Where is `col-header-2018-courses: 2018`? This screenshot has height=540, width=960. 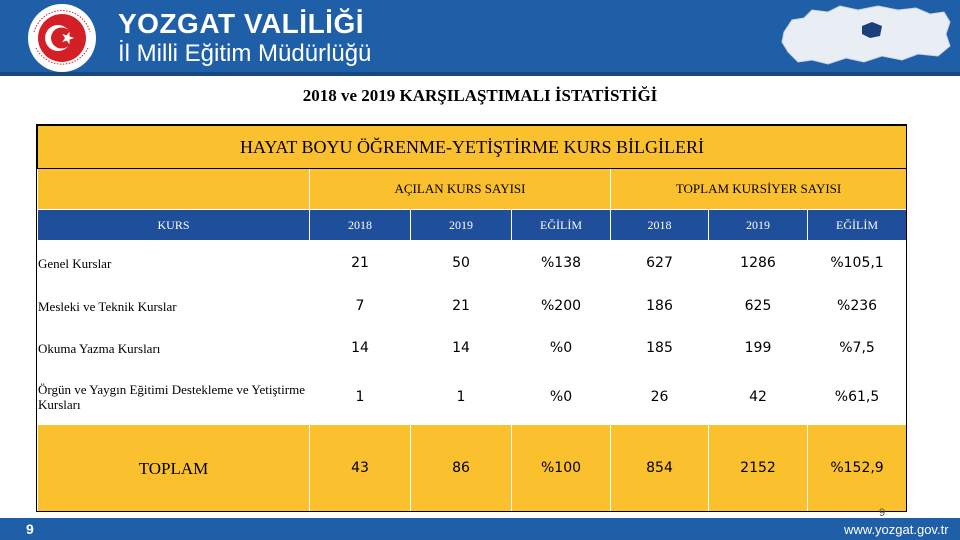 col-header-2018-courses: 2018 is located at coordinates (360, 225).